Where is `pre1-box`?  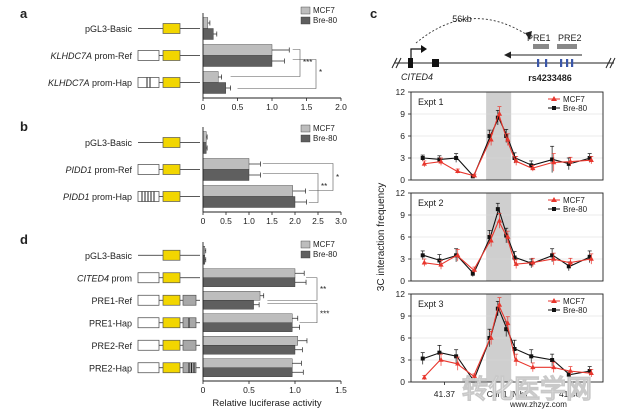 pre1-box is located at coordinates (541, 46).